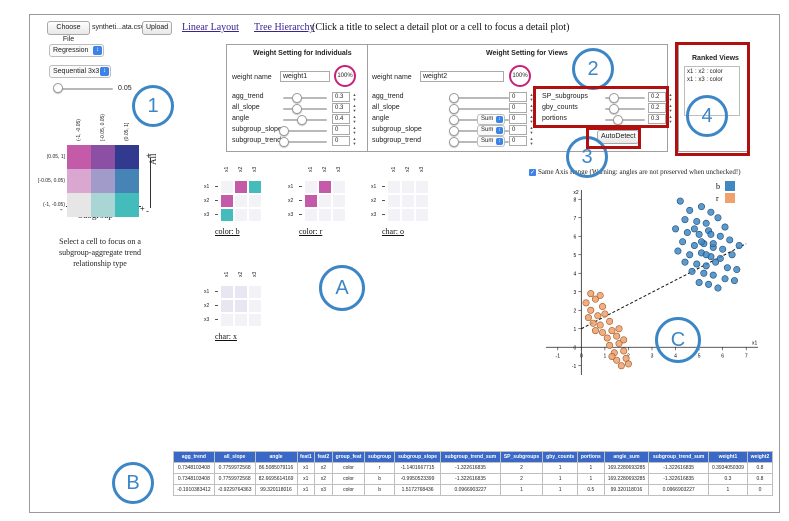 This screenshot has width=789, height=521. What do you see at coordinates (234, 457) in the screenshot?
I see `table-header-cell: all_slope` at bounding box center [234, 457].